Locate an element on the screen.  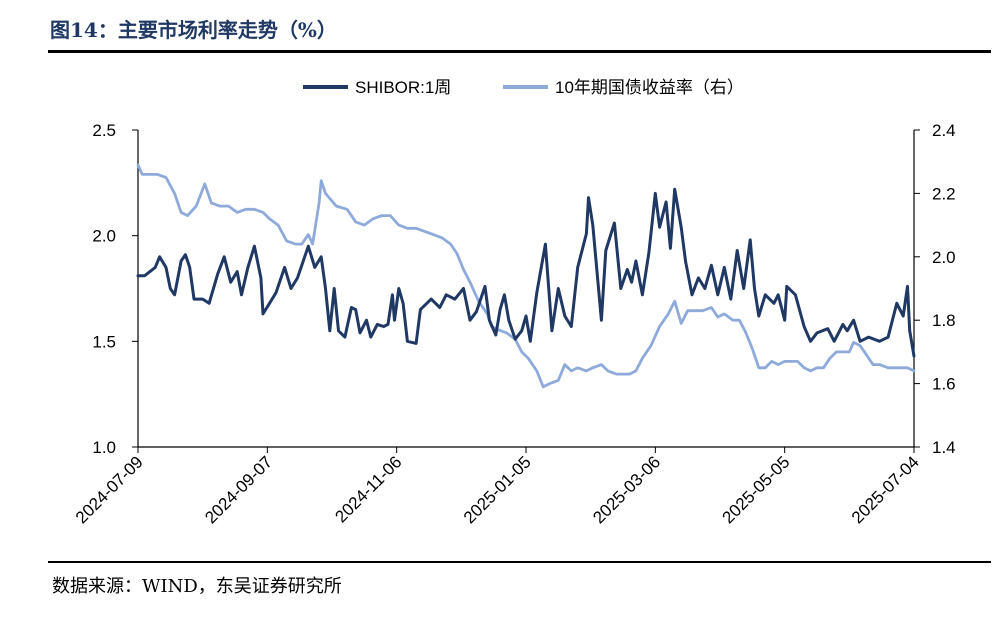
legend: SHIBOR:1周 10年期国债收益率（右） is located at coordinates (523, 87).